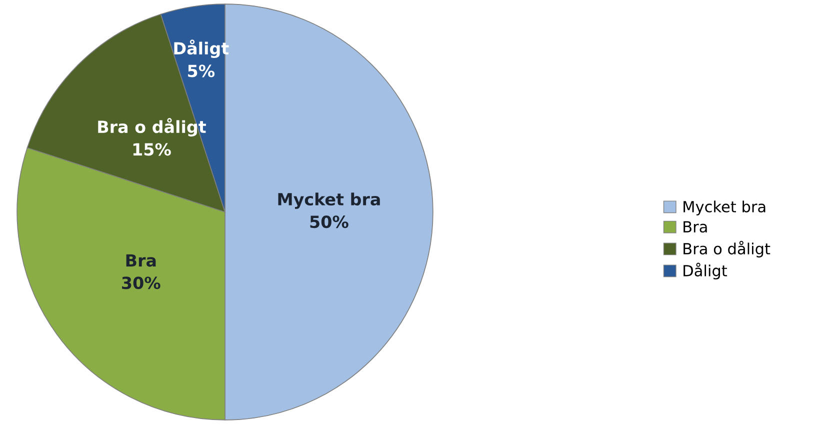 This screenshot has height=425, width=826. Describe the element at coordinates (695, 227) in the screenshot. I see `legend-label: Bra` at that location.